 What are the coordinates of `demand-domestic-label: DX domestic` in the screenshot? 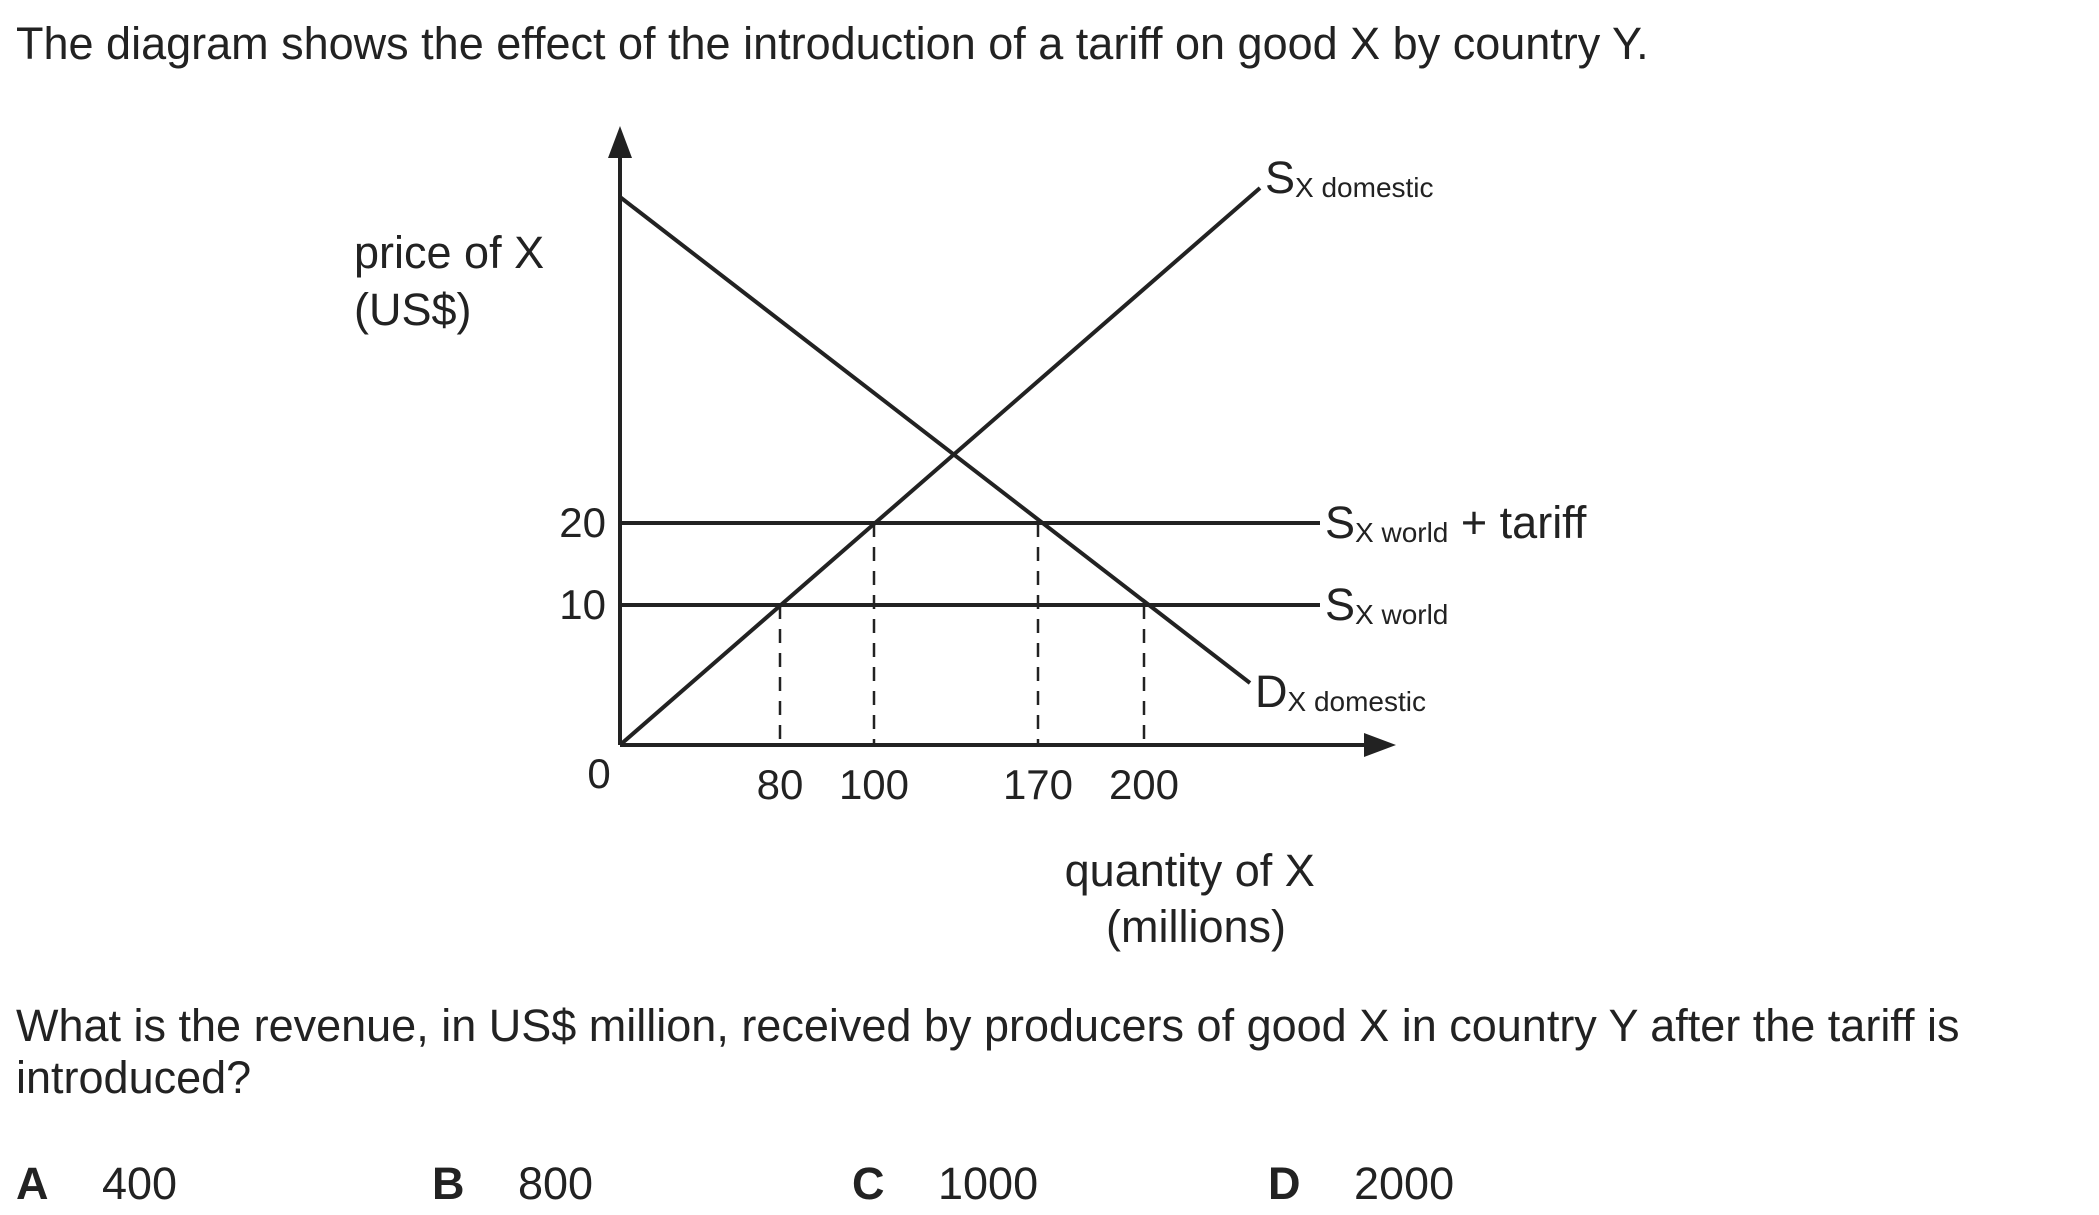 It's located at (1340, 691).